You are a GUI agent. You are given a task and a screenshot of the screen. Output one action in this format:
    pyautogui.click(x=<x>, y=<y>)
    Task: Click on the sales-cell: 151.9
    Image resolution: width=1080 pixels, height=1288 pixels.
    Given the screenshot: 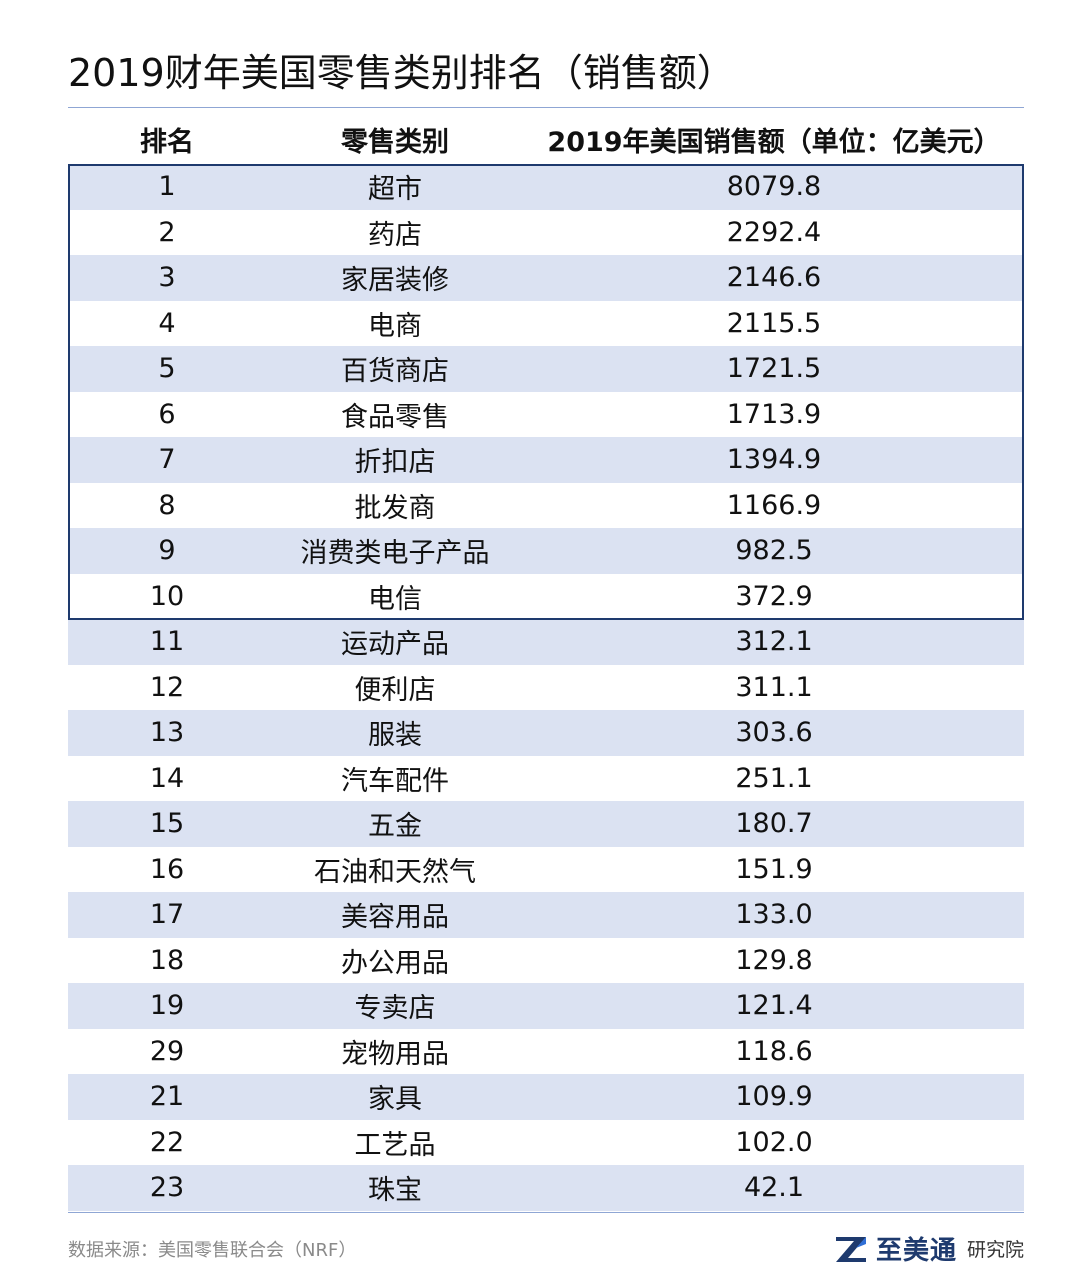 What is the action you would take?
    pyautogui.click(x=774, y=869)
    